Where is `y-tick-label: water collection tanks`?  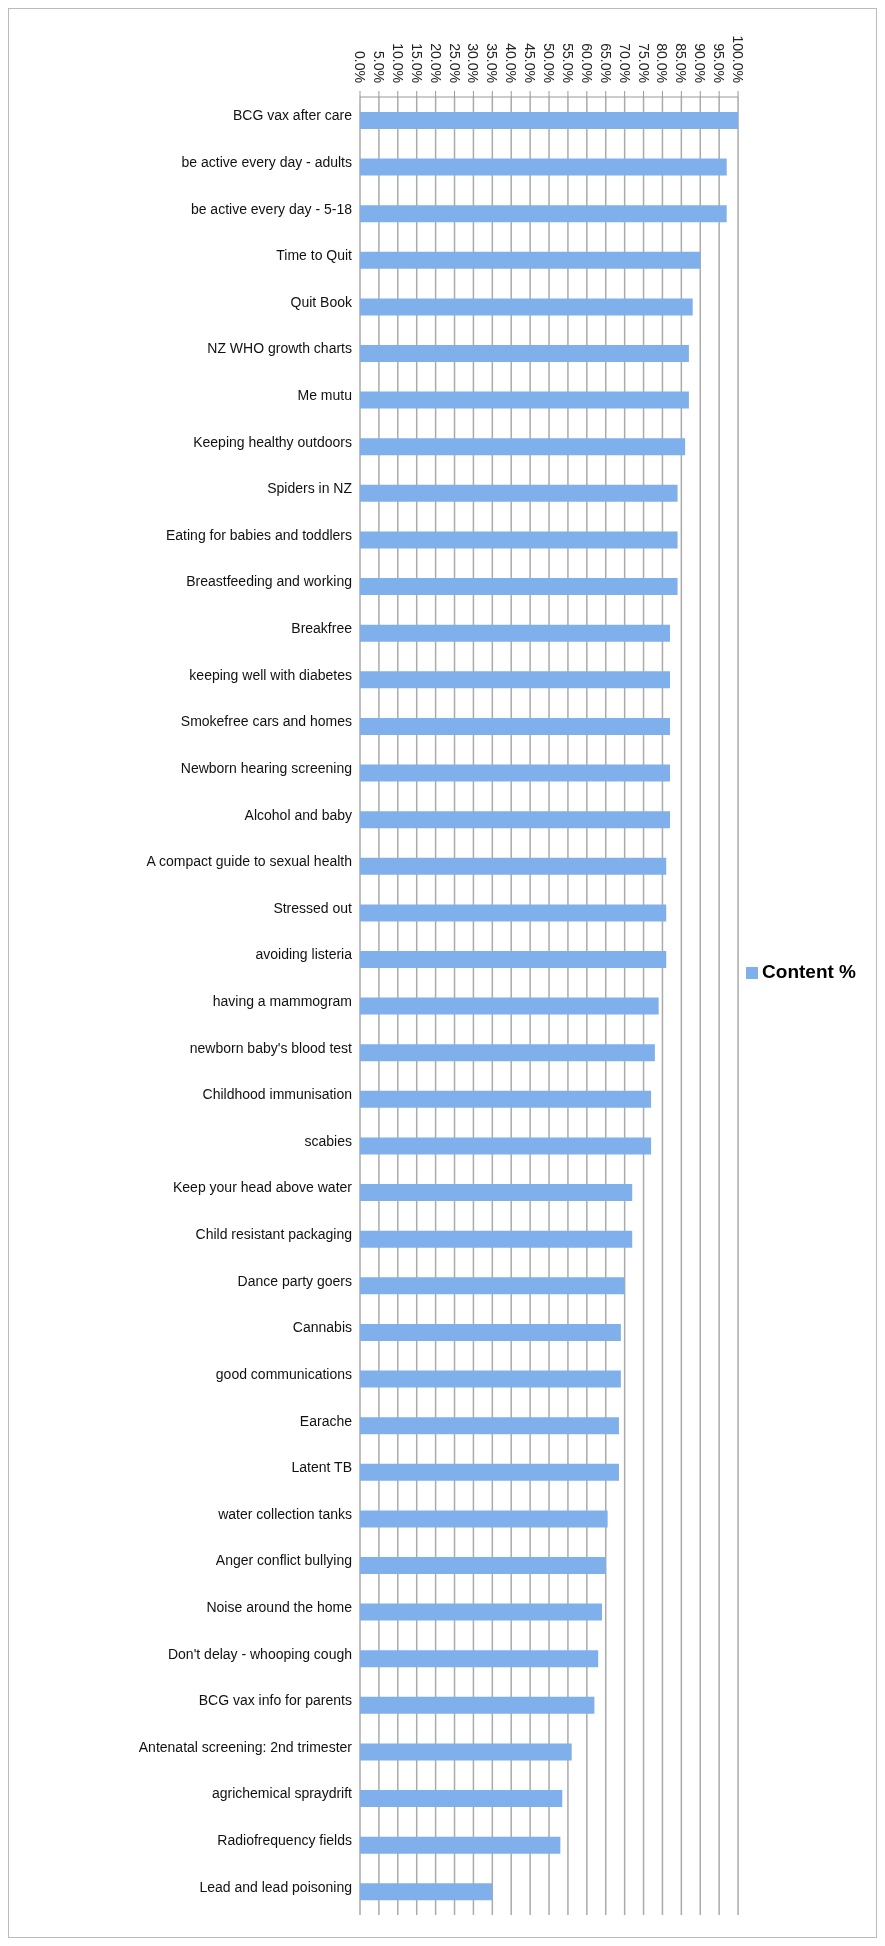
y-tick-label: water collection tanks is located at coordinates (284, 1513).